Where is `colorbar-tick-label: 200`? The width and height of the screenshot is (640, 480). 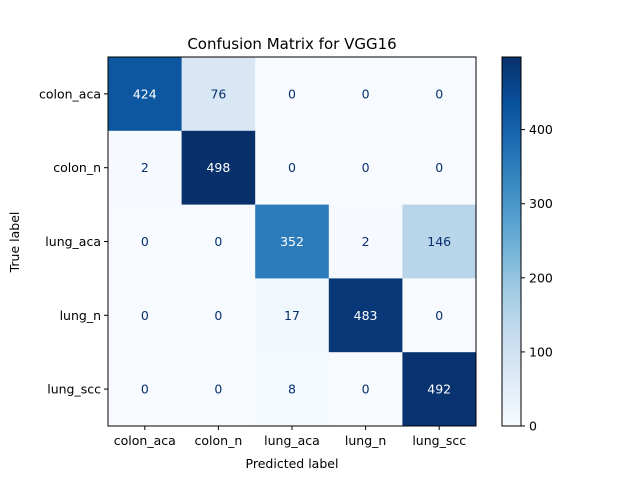 colorbar-tick-label: 200 is located at coordinates (541, 277).